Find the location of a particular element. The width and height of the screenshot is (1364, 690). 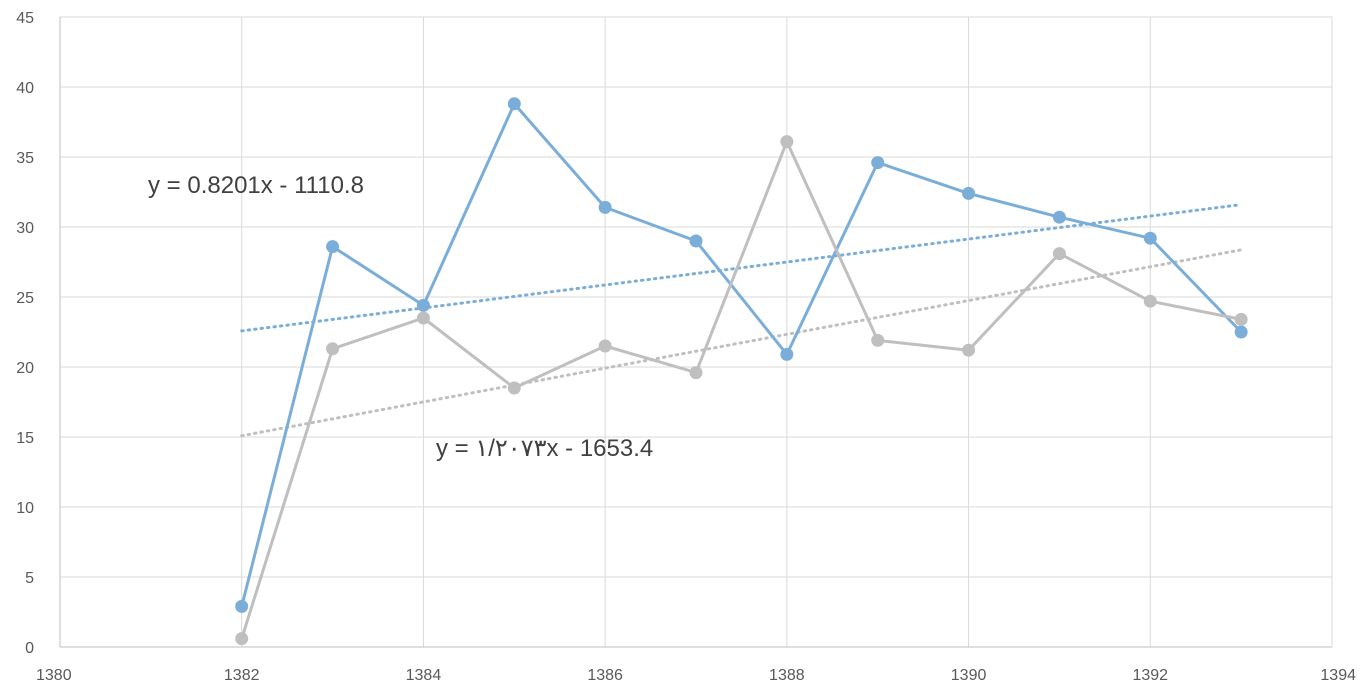

y-tick-label: 20 is located at coordinates (25, 368).